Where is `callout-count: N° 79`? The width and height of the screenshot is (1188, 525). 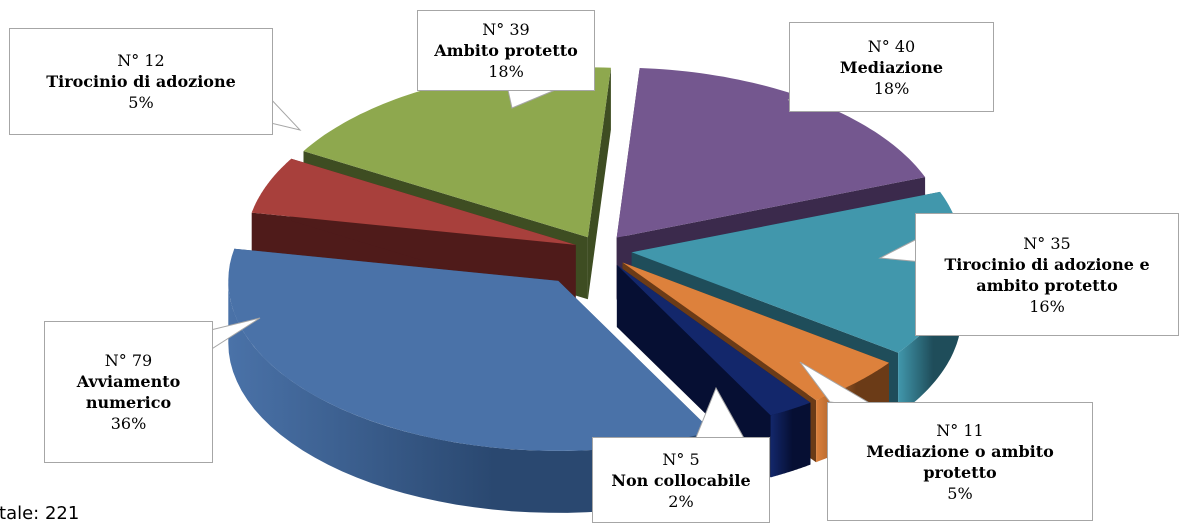
callout-count: N° 79 is located at coordinates (128, 360).